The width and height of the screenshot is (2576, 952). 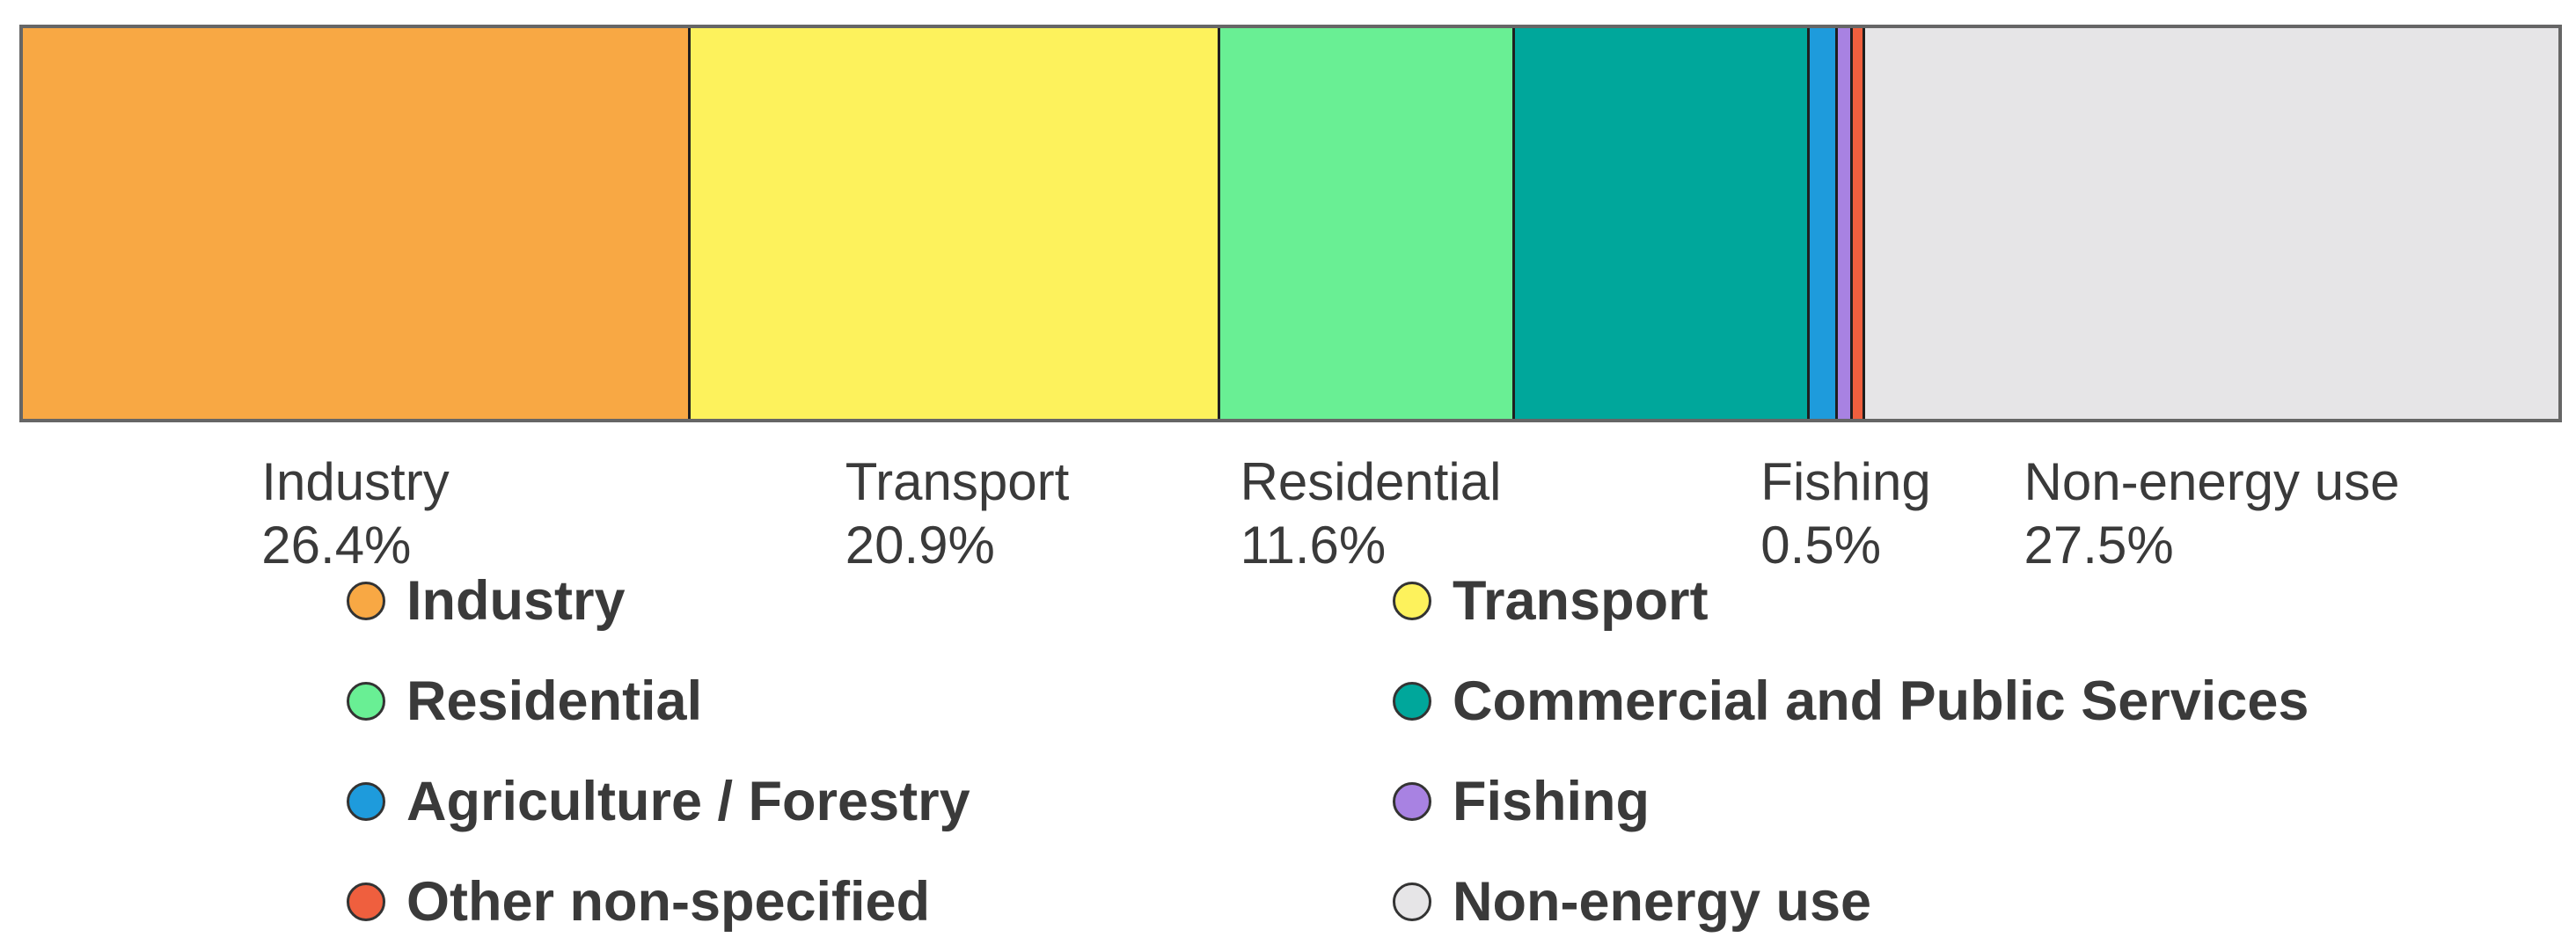 What do you see at coordinates (2212, 513) in the screenshot?
I see `segment-label-non-energy-use: Non-energy use 27.5%` at bounding box center [2212, 513].